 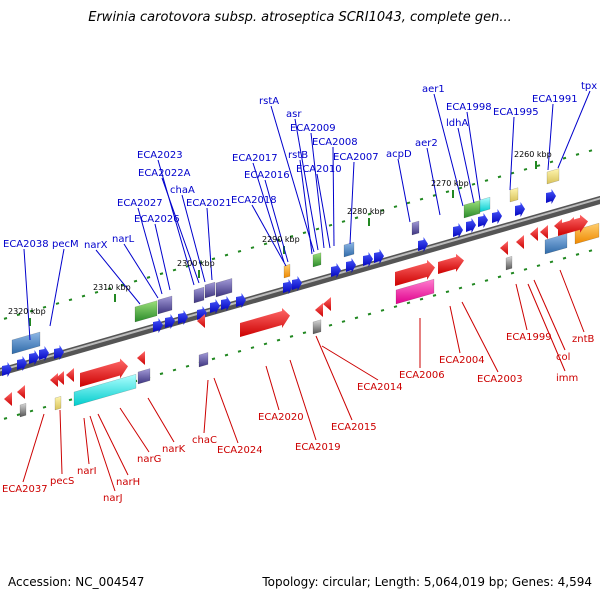 What do you see at coordinates (25, 489) in the screenshot?
I see `gene-label-ECA2037: ECA2037` at bounding box center [25, 489].